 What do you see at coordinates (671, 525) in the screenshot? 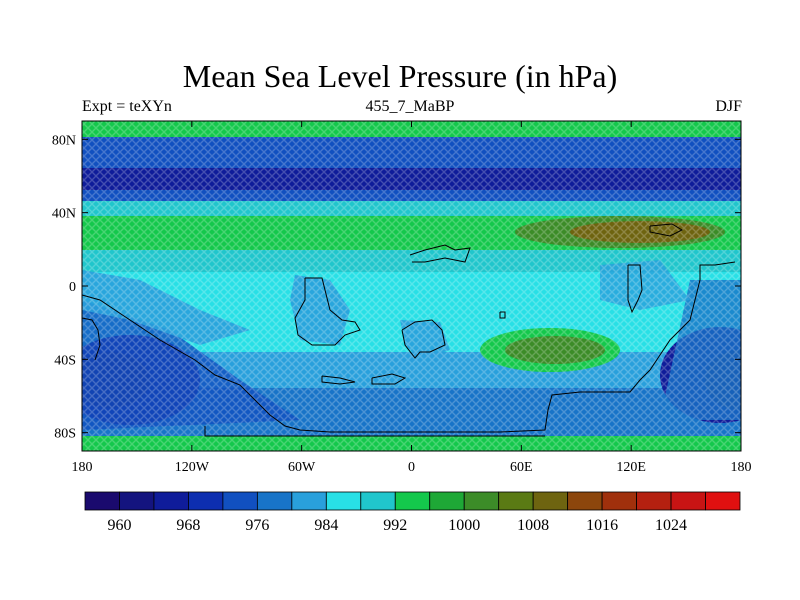
I see `colorbar-label: 1024` at bounding box center [671, 525].